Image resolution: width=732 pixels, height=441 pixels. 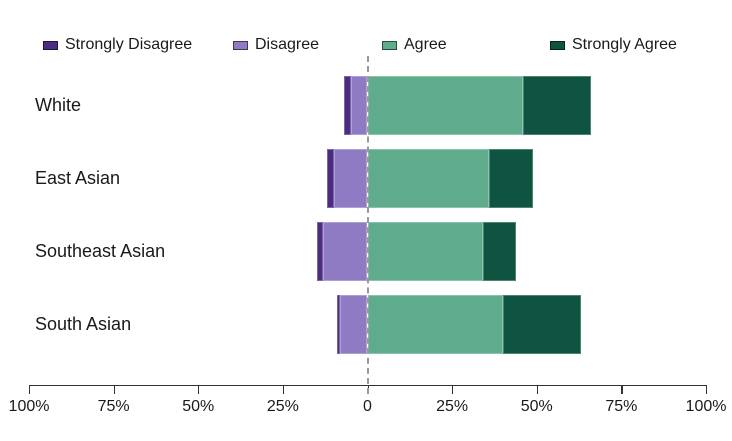 I want to click on legend-label: Strongly Disagree, so click(x=129, y=44).